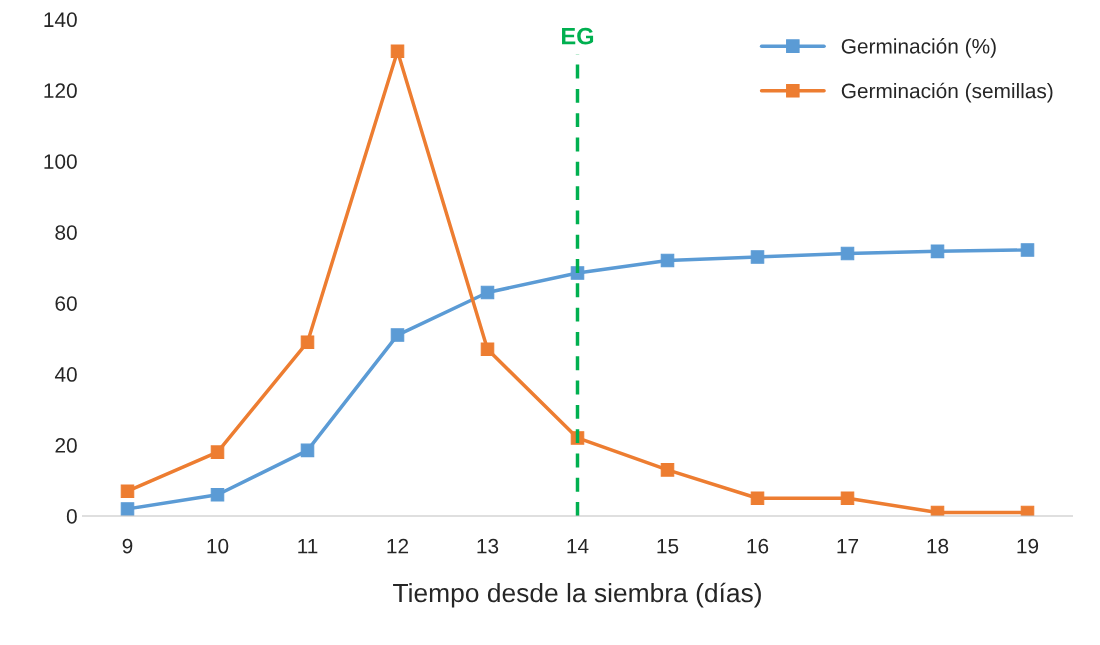 The width and height of the screenshot is (1100, 645). I want to click on x-tick-label: 11, so click(308, 546).